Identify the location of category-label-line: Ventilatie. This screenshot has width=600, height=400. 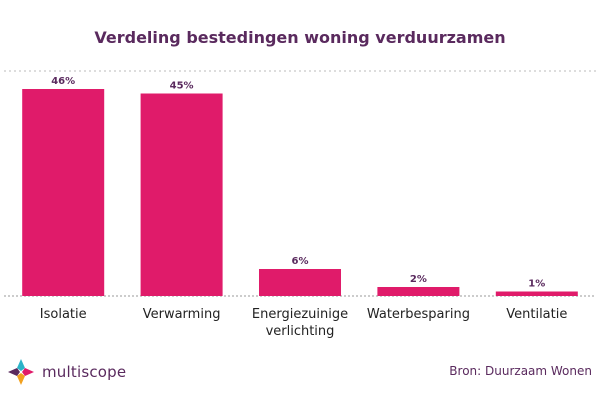
(536, 314).